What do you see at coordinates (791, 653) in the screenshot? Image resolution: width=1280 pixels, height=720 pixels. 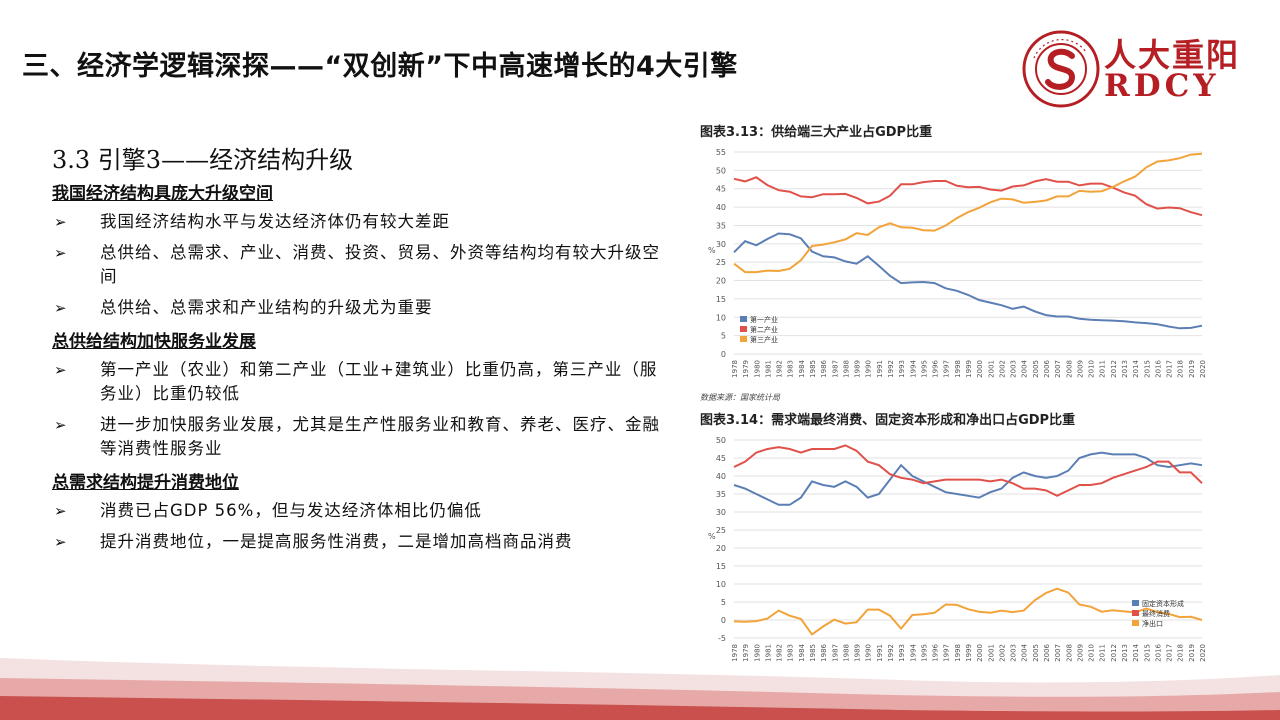 I see `x-tick-label: 1983` at bounding box center [791, 653].